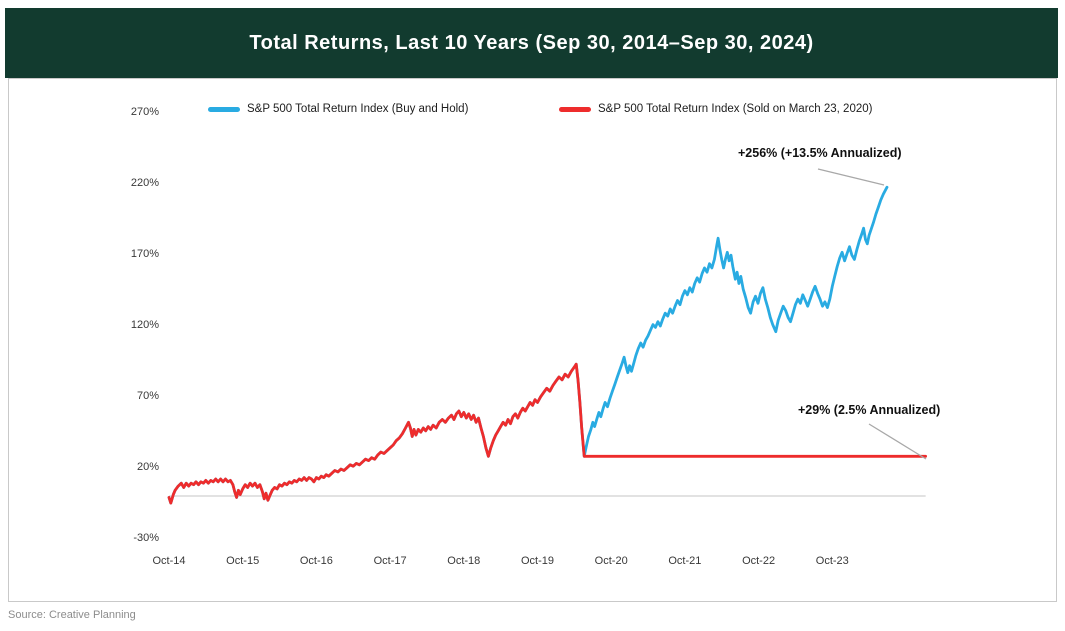 This screenshot has width=1065, height=631. What do you see at coordinates (144, 254) in the screenshot?
I see `y-tick-label: 170%` at bounding box center [144, 254].